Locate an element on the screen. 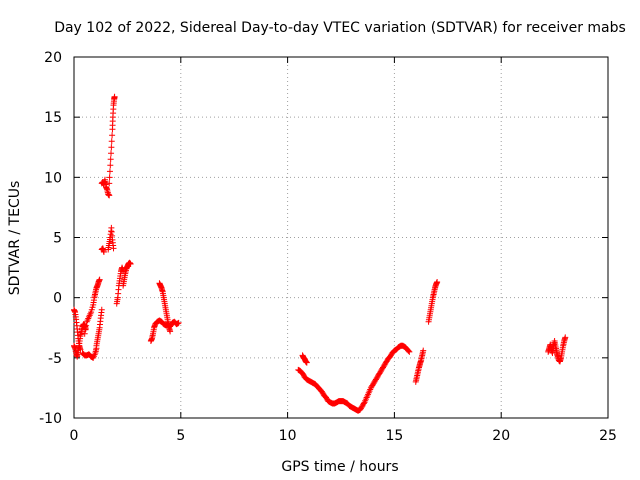  y-tick-label: 15 is located at coordinates (53, 118).